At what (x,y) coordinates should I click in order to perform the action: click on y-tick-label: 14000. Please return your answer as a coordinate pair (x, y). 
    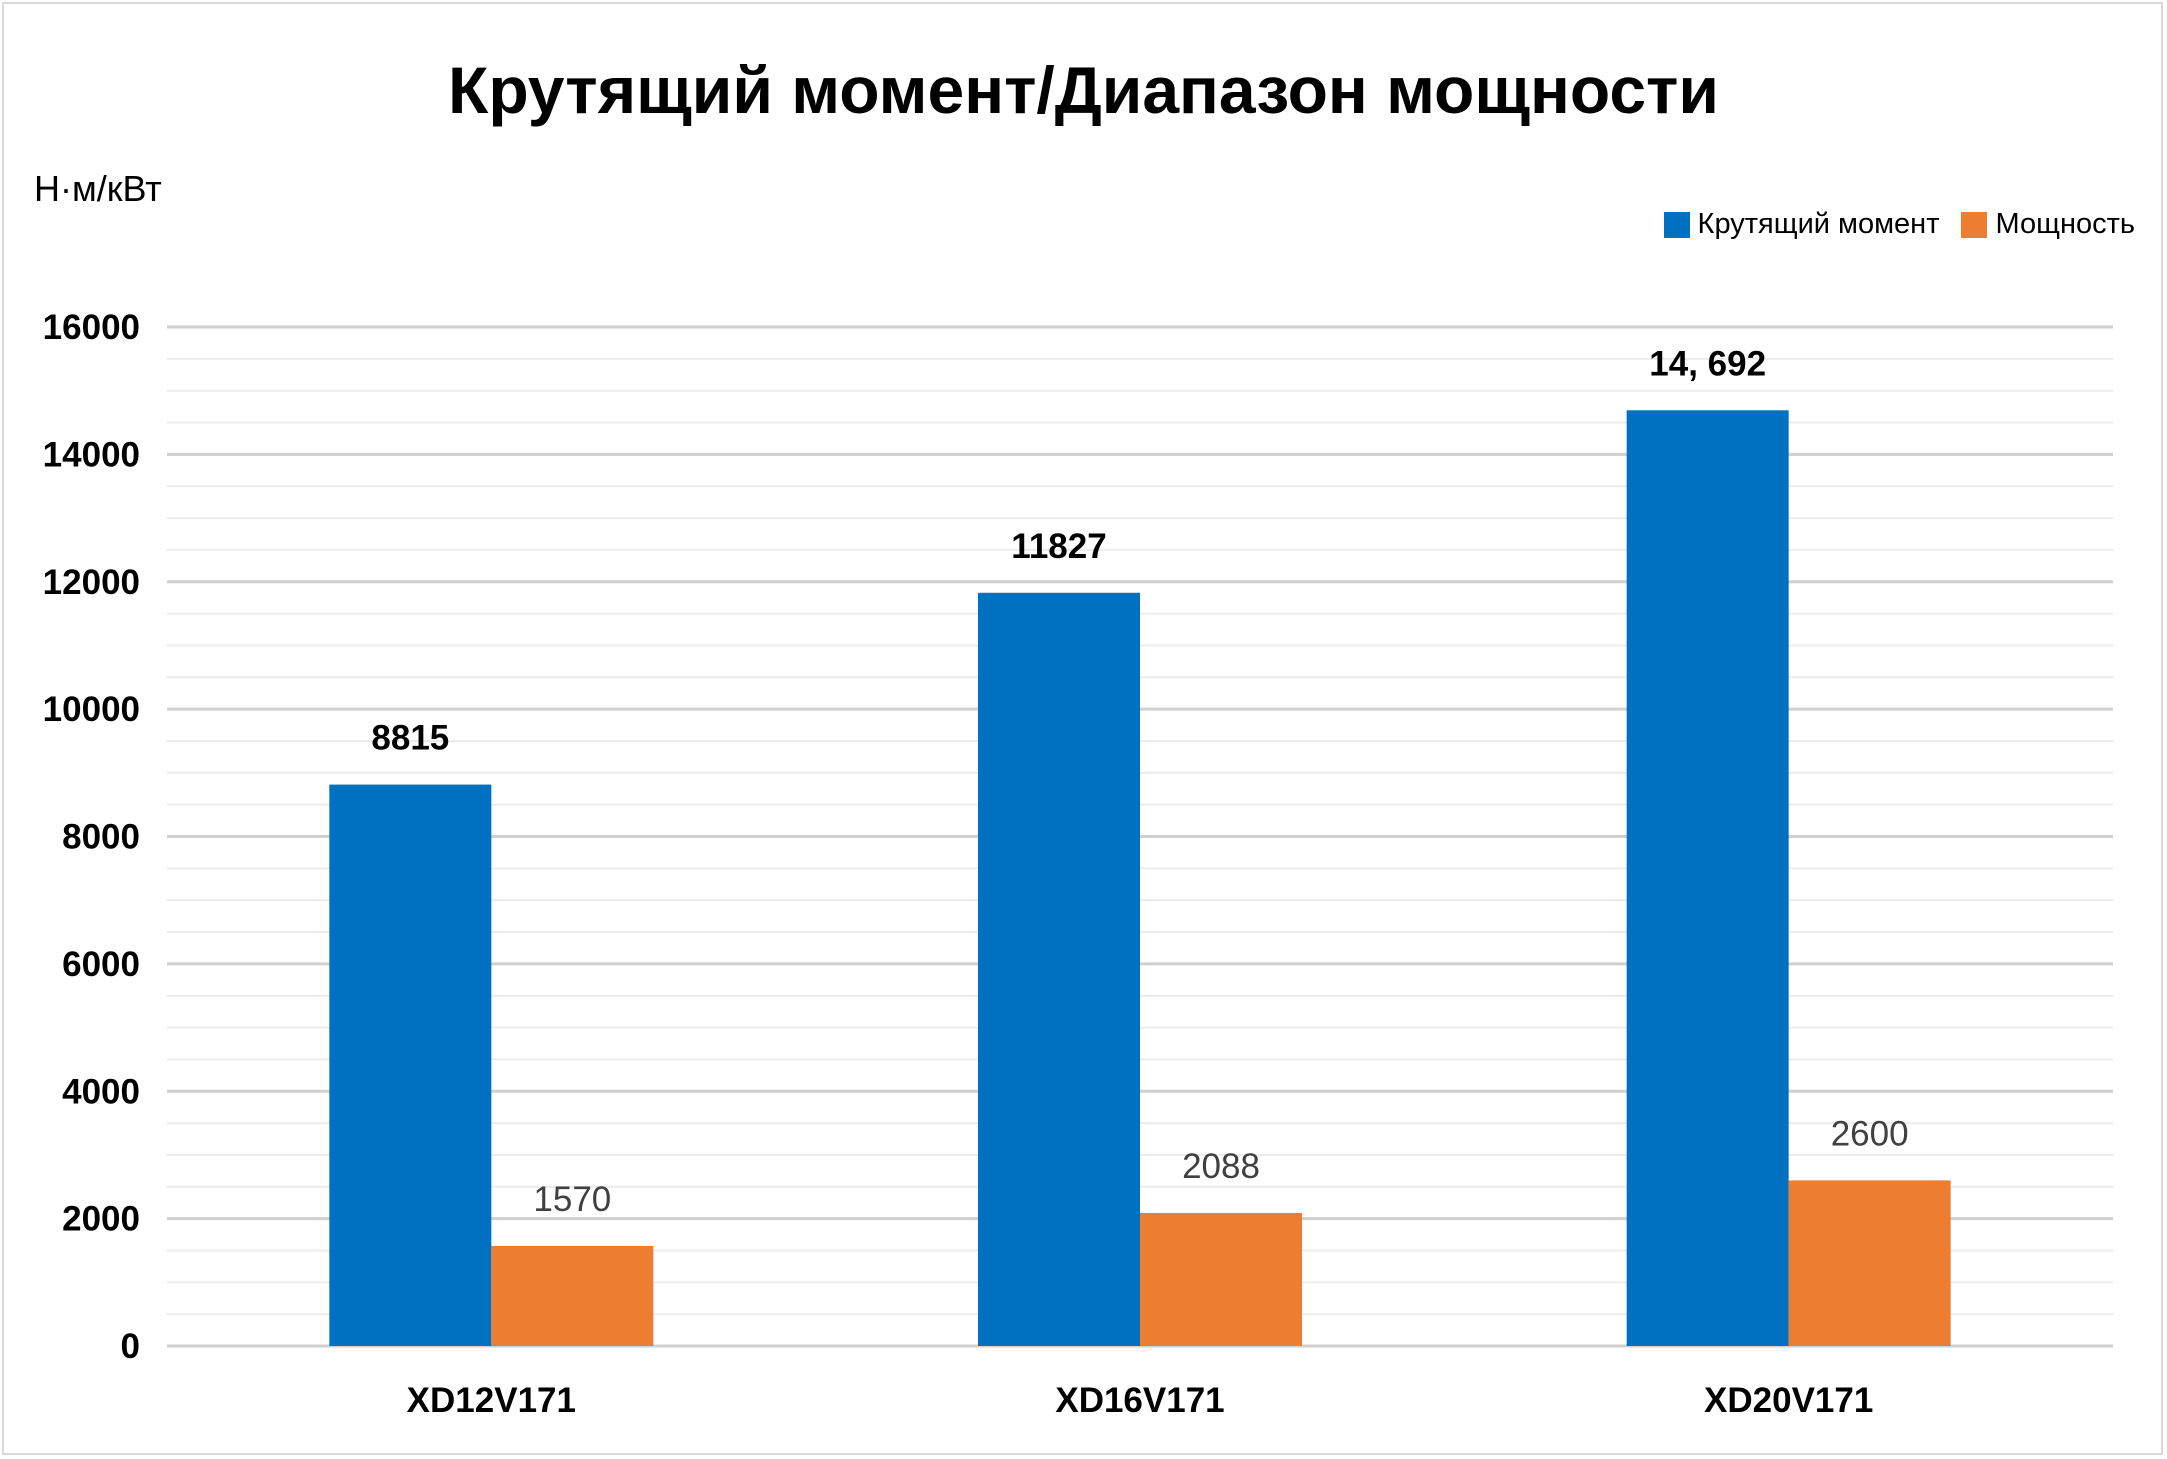
    Looking at the image, I should click on (91, 454).